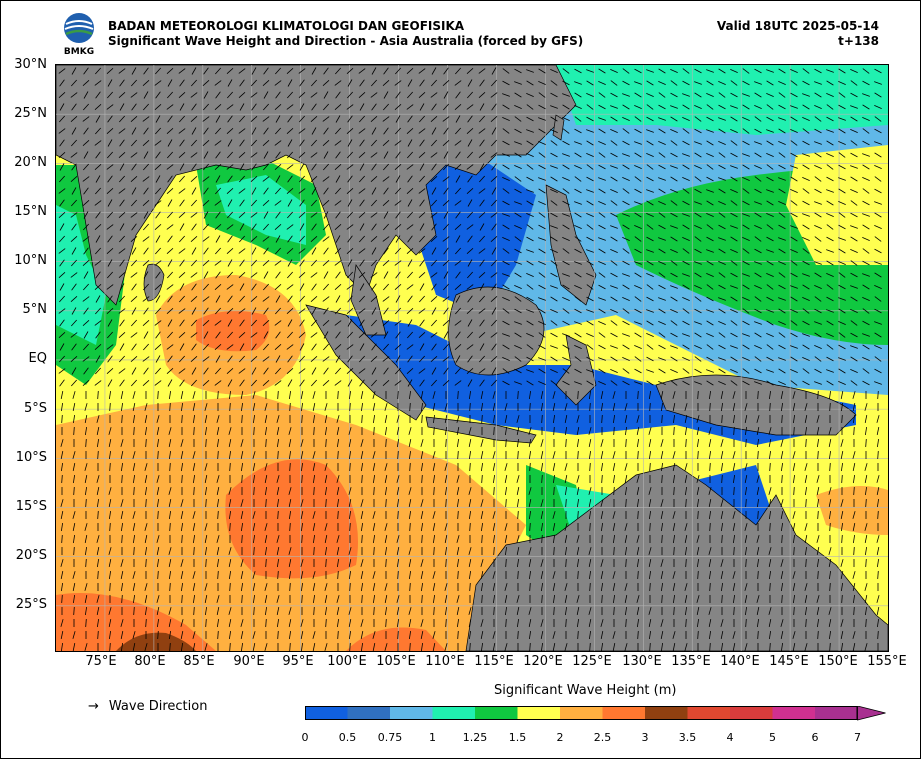 This screenshot has width=921, height=759. What do you see at coordinates (396, 639) in the screenshot?
I see `wave-zone-darkorange-bottom` at bounding box center [396, 639].